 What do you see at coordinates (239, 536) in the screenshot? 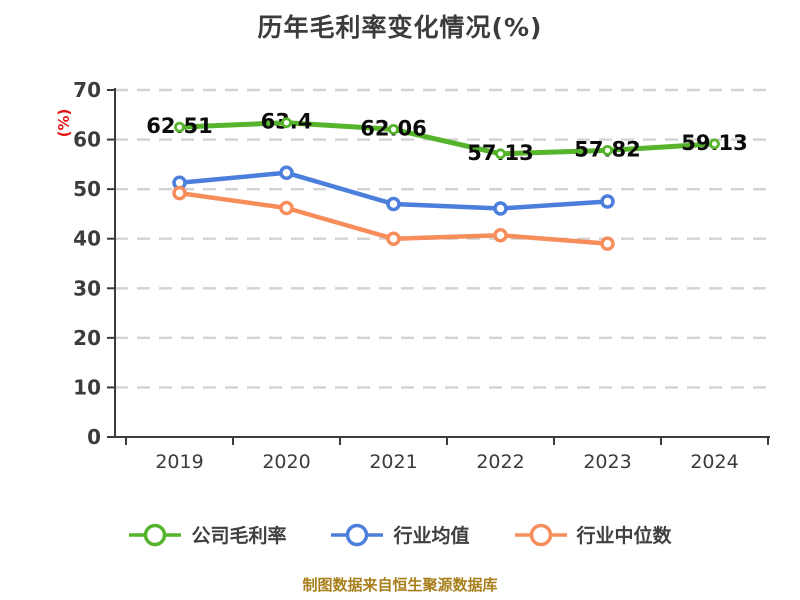
I see `legend-label-company-gross-margin: 公司毛利率` at bounding box center [239, 536].